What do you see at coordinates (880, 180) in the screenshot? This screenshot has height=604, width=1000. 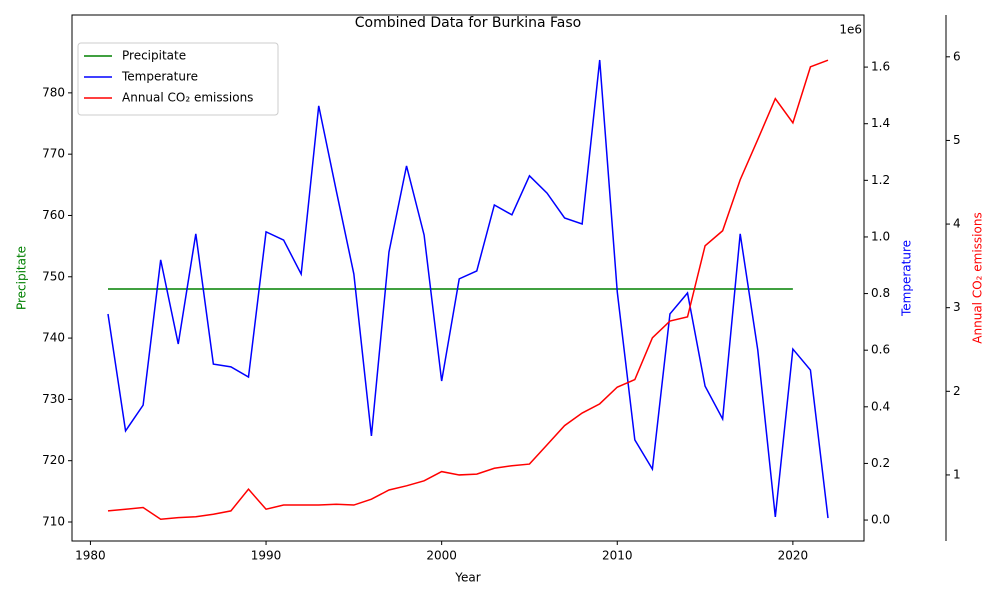 I see `y2-tick-label: 1.2` at bounding box center [880, 180].